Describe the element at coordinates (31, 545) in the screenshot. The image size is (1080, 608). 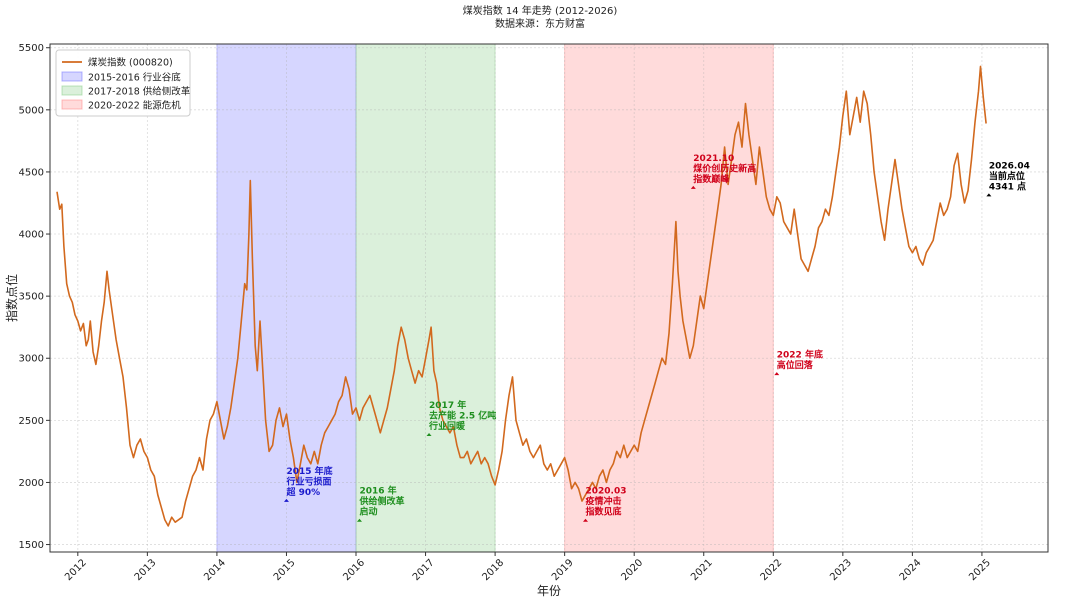
I see `y-tick-label: 1500` at that location.